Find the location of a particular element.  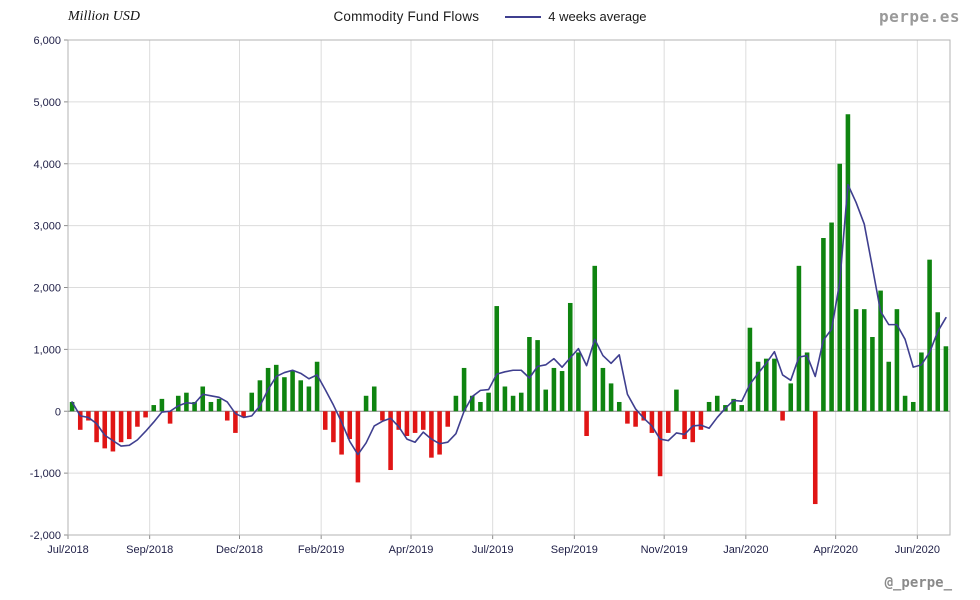

svg-text: 5,000 is located at coordinates (47, 103).